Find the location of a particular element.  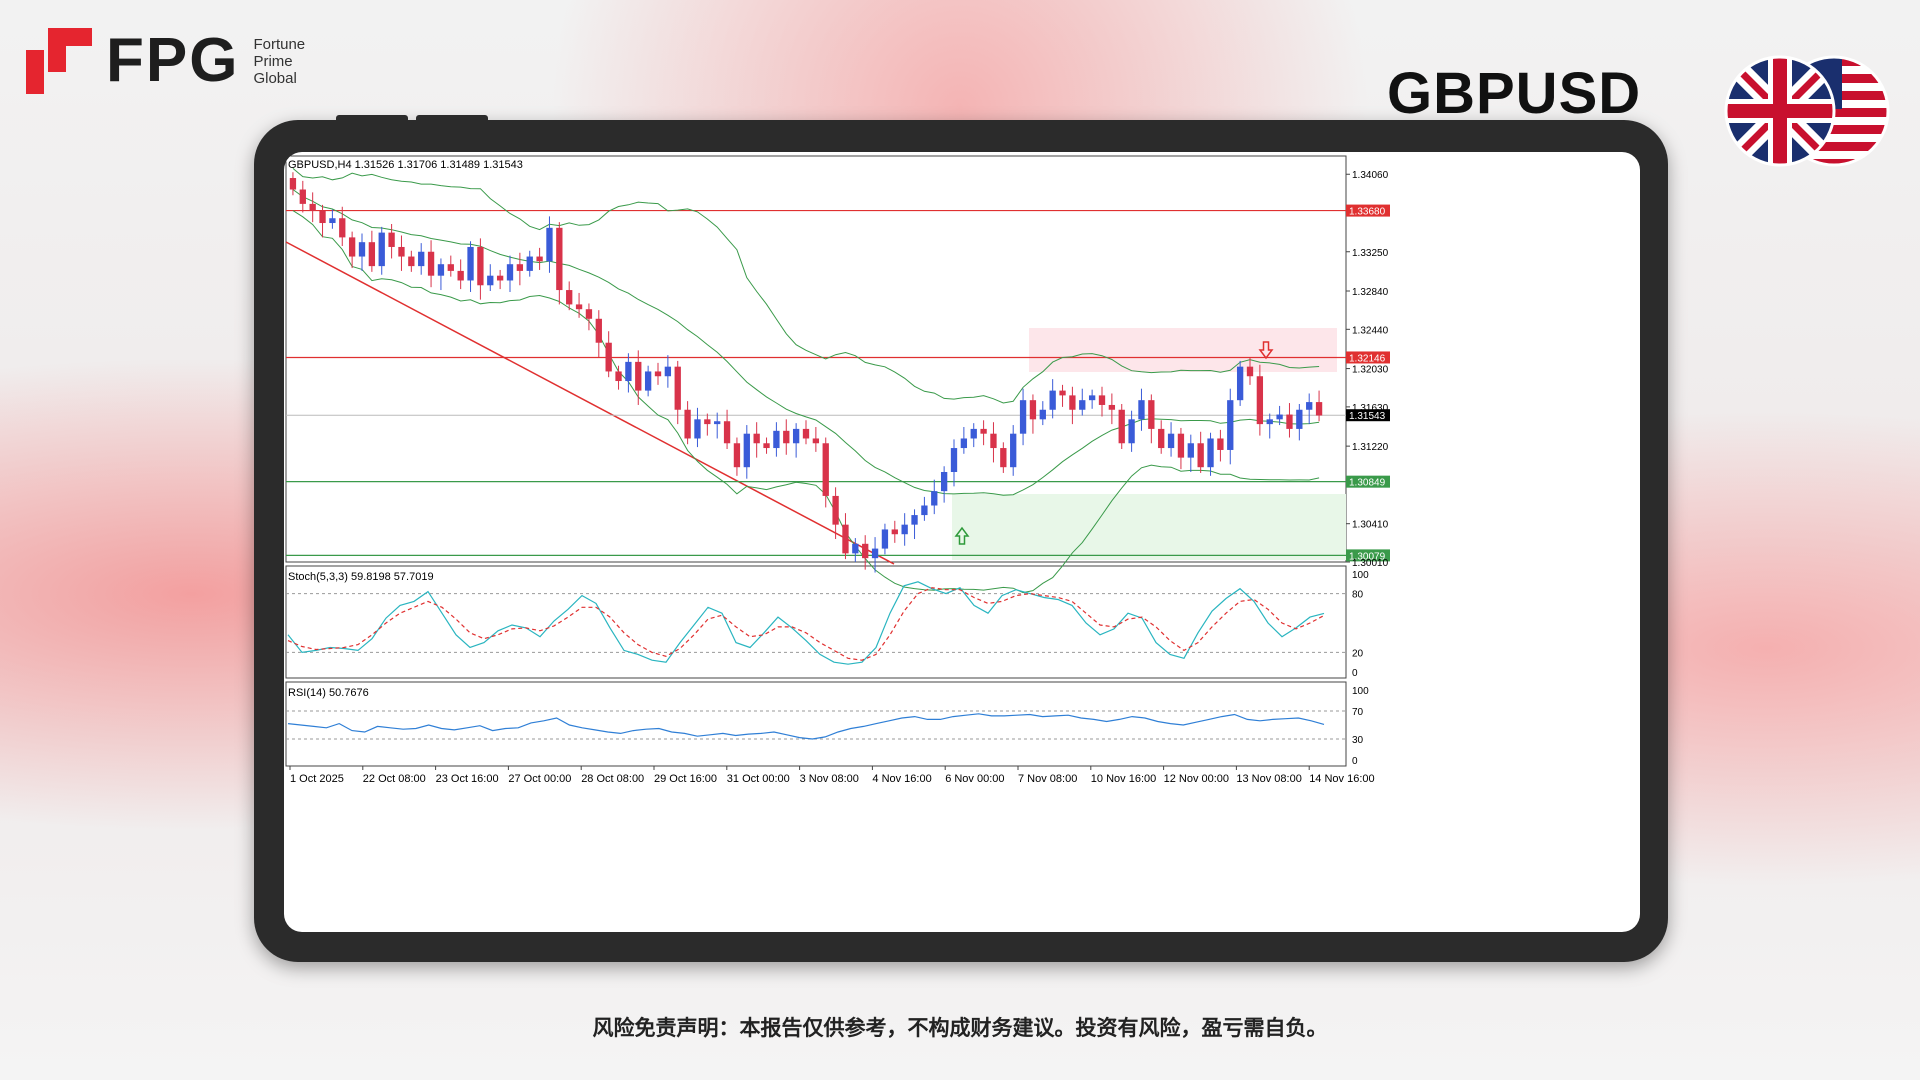

time-tick-label: 12 Nov 00:00 is located at coordinates (1196, 779).